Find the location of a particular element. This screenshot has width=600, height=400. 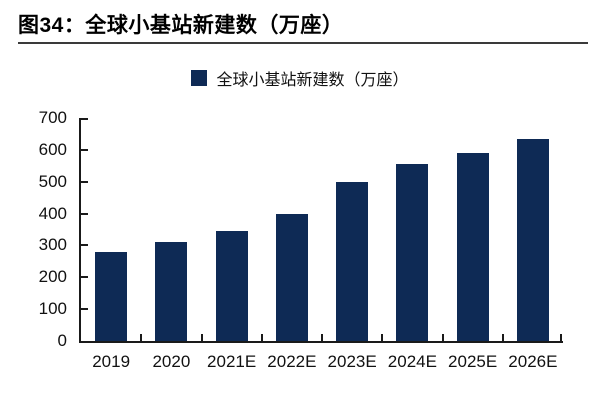

title-divider is located at coordinates (303, 43).